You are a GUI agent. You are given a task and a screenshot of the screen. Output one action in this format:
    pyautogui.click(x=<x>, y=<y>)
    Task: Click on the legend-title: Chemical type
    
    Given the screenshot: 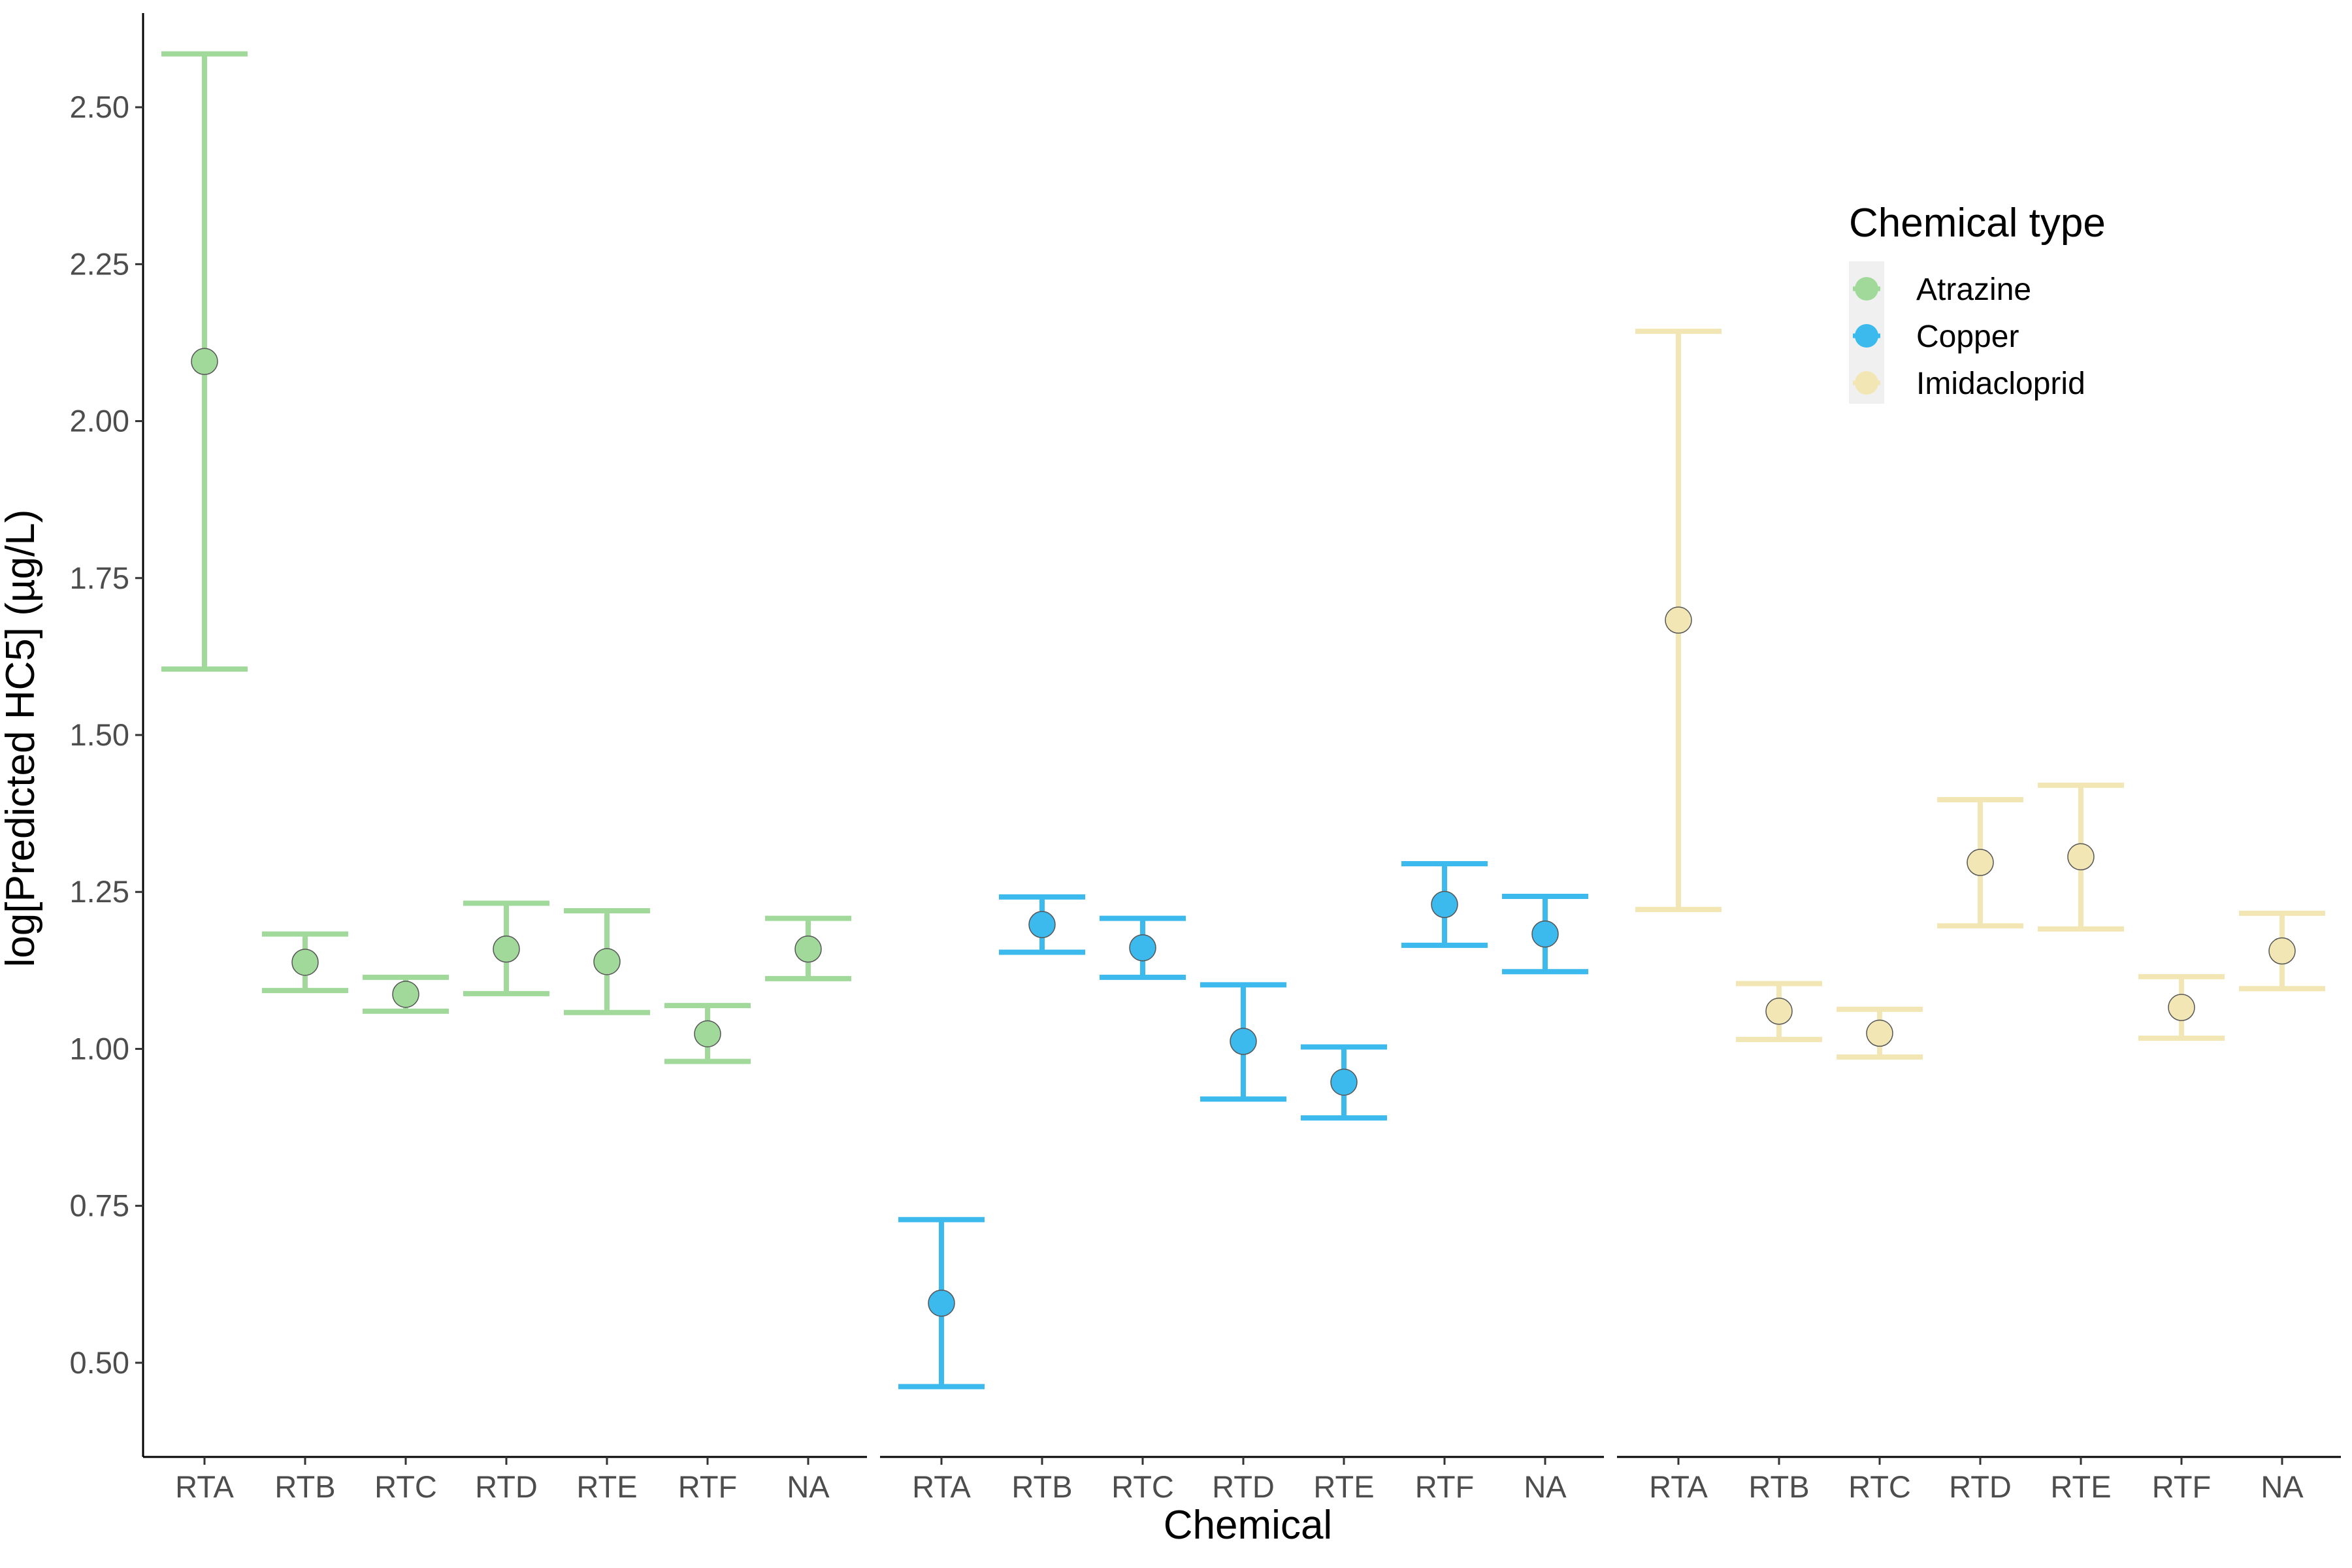 What is the action you would take?
    pyautogui.click(x=1977, y=223)
    